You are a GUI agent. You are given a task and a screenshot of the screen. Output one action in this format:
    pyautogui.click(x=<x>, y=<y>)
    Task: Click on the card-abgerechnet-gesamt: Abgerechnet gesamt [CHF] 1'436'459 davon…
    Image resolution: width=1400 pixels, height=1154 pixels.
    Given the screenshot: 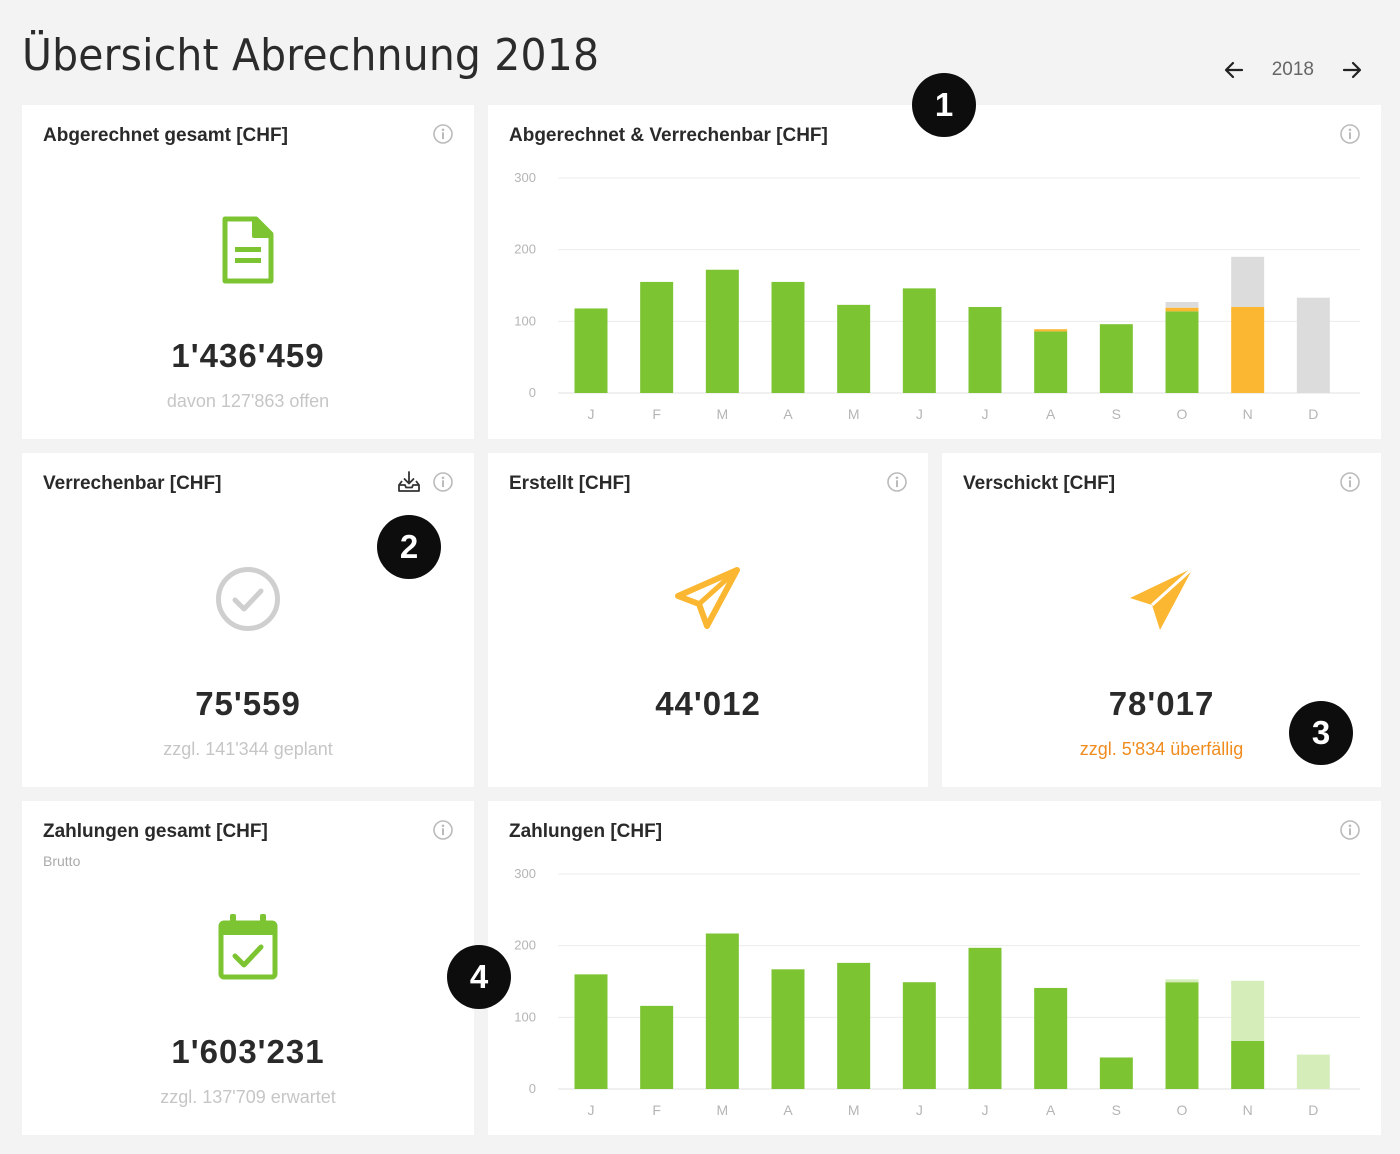 What is the action you would take?
    pyautogui.click(x=248, y=272)
    